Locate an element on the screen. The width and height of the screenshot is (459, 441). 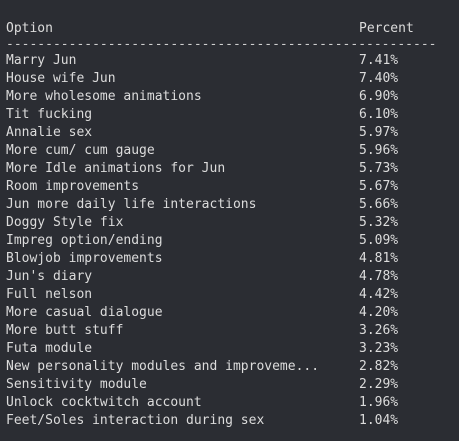
row-percent: 5.67% is located at coordinates (379, 186).